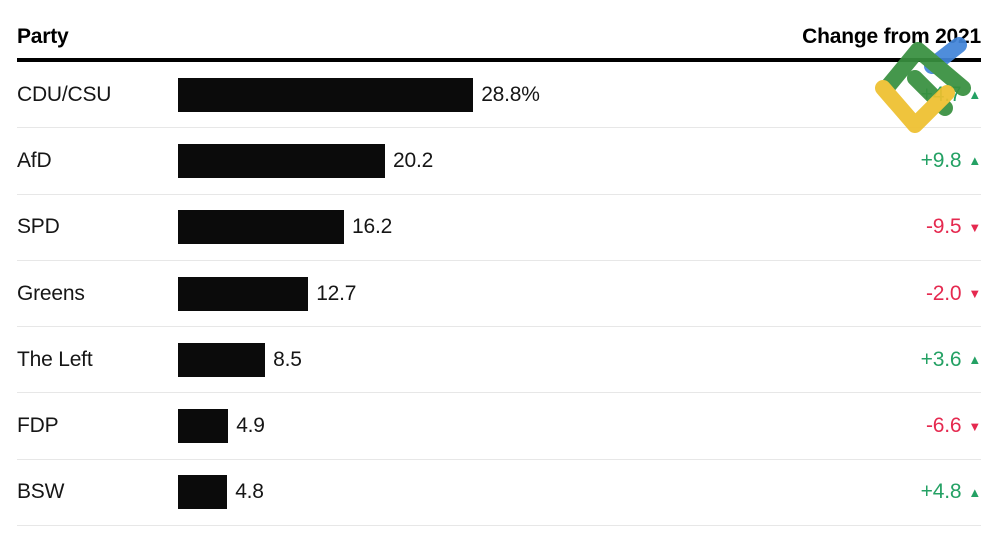 Image resolution: width=1000 pixels, height=545 pixels. What do you see at coordinates (510, 94) in the screenshot?
I see `bar-value-label: 28.8%` at bounding box center [510, 94].